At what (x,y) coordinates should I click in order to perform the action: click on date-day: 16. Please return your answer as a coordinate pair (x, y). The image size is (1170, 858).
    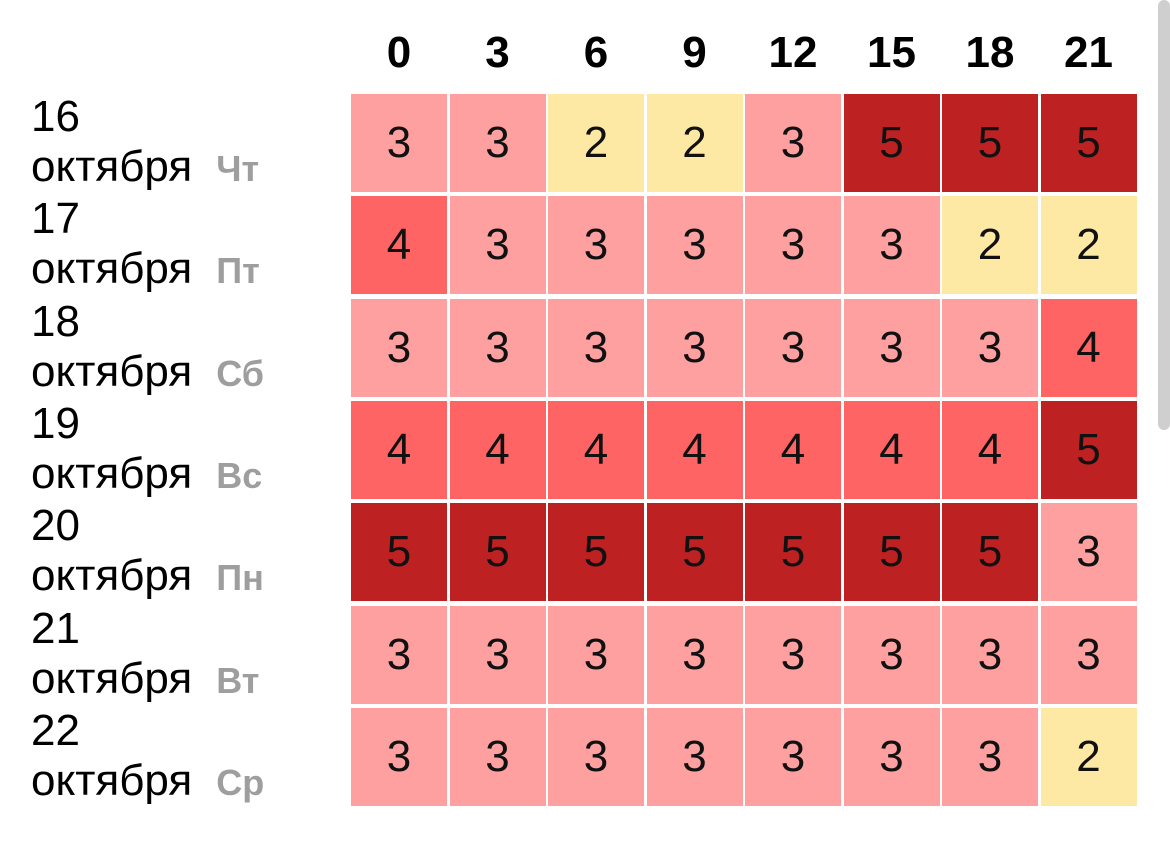
    Looking at the image, I should click on (55, 116).